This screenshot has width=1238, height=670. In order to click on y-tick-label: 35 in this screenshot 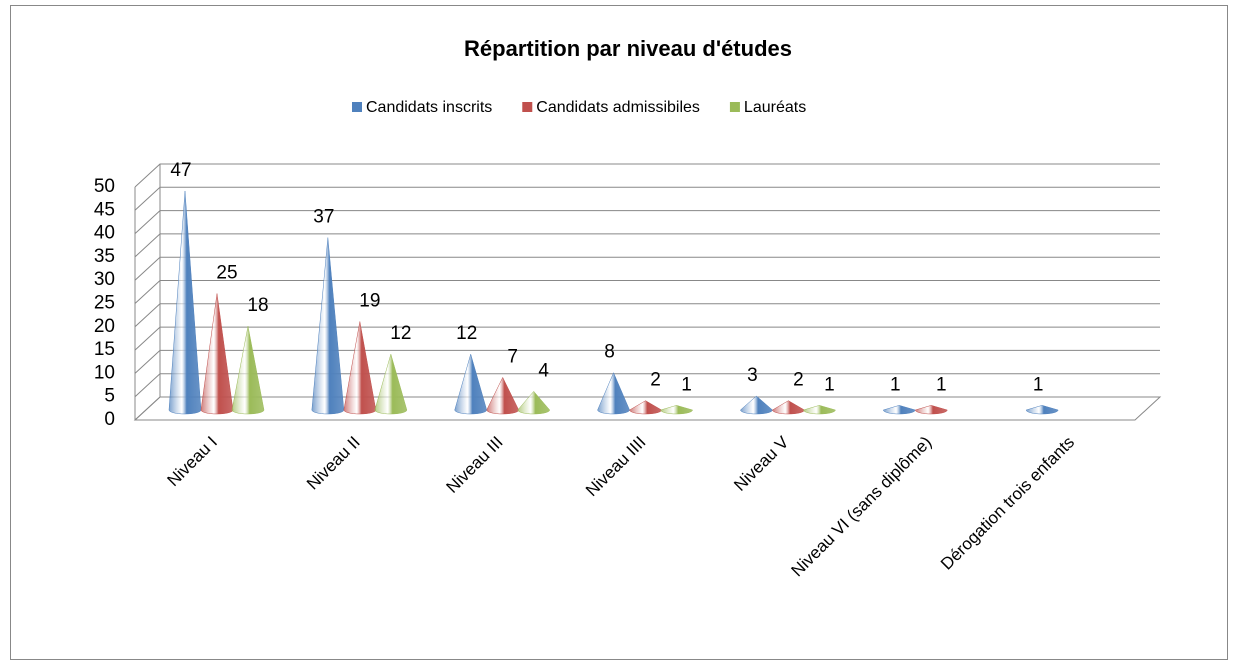, I will do `click(104, 256)`.